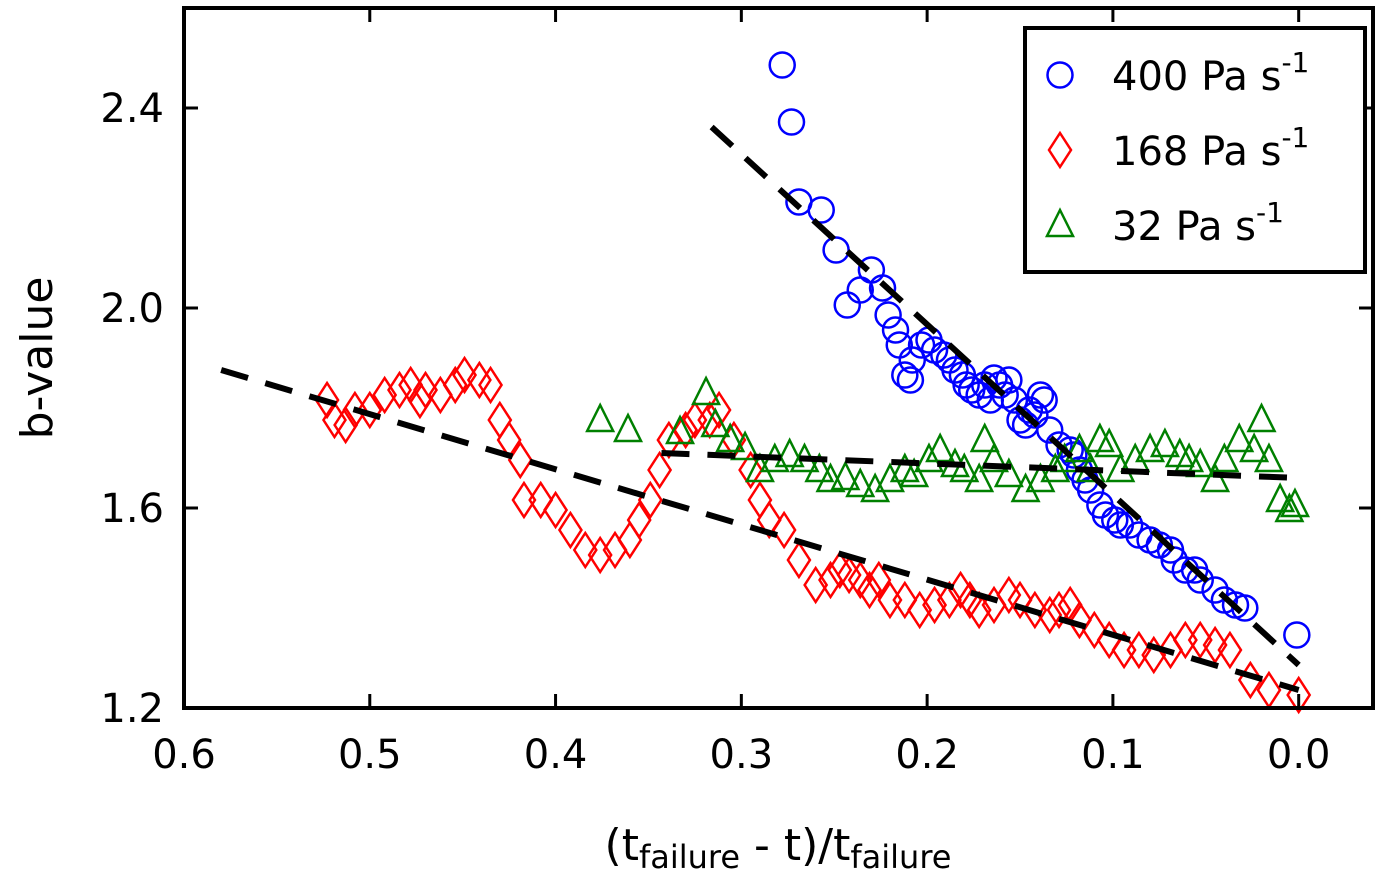 The image size is (1400, 870). Describe the element at coordinates (184, 755) in the screenshot. I see `x-tick-label: 0.6` at that location.